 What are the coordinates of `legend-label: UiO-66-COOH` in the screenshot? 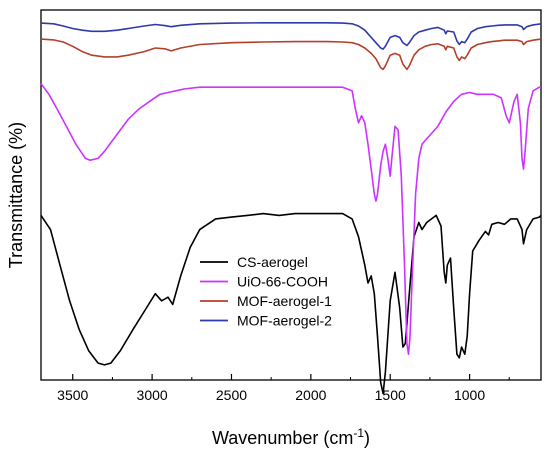 It's located at (282, 282).